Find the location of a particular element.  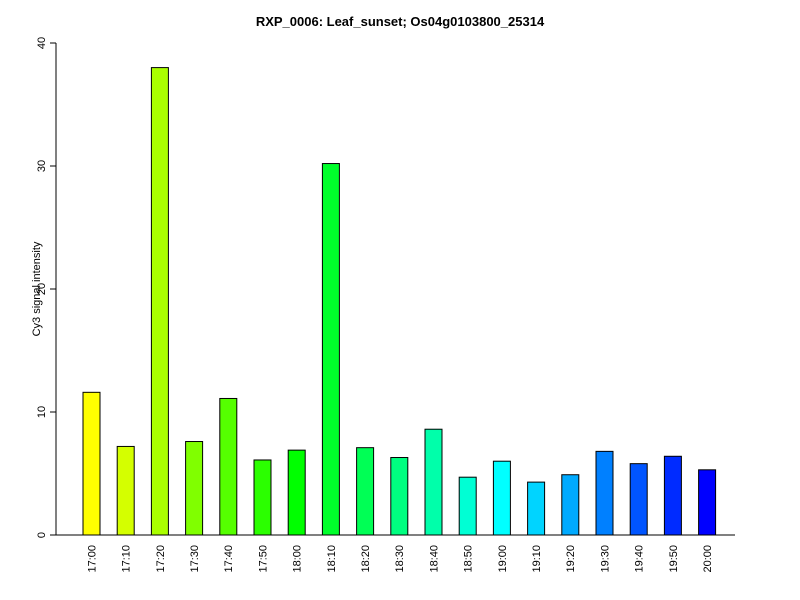

x-tick-label: 20:00 is located at coordinates (708, 559).